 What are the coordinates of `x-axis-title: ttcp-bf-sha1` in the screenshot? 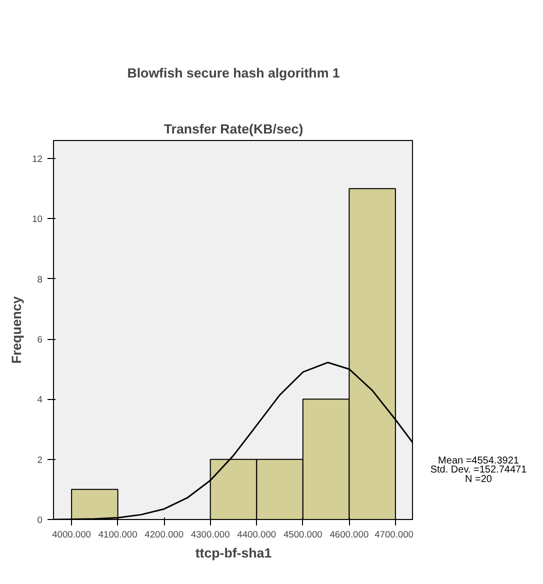 It's located at (233, 553).